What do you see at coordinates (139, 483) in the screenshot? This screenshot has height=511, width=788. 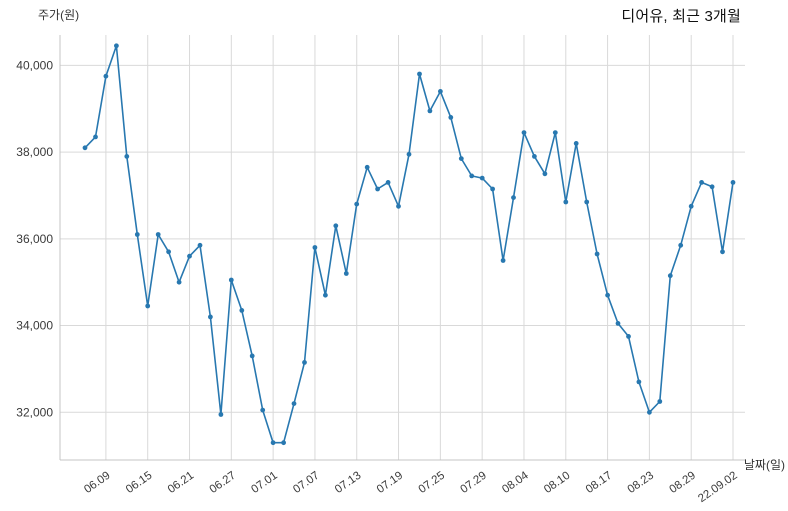 I see `x-tick-label: 06.15` at bounding box center [139, 483].